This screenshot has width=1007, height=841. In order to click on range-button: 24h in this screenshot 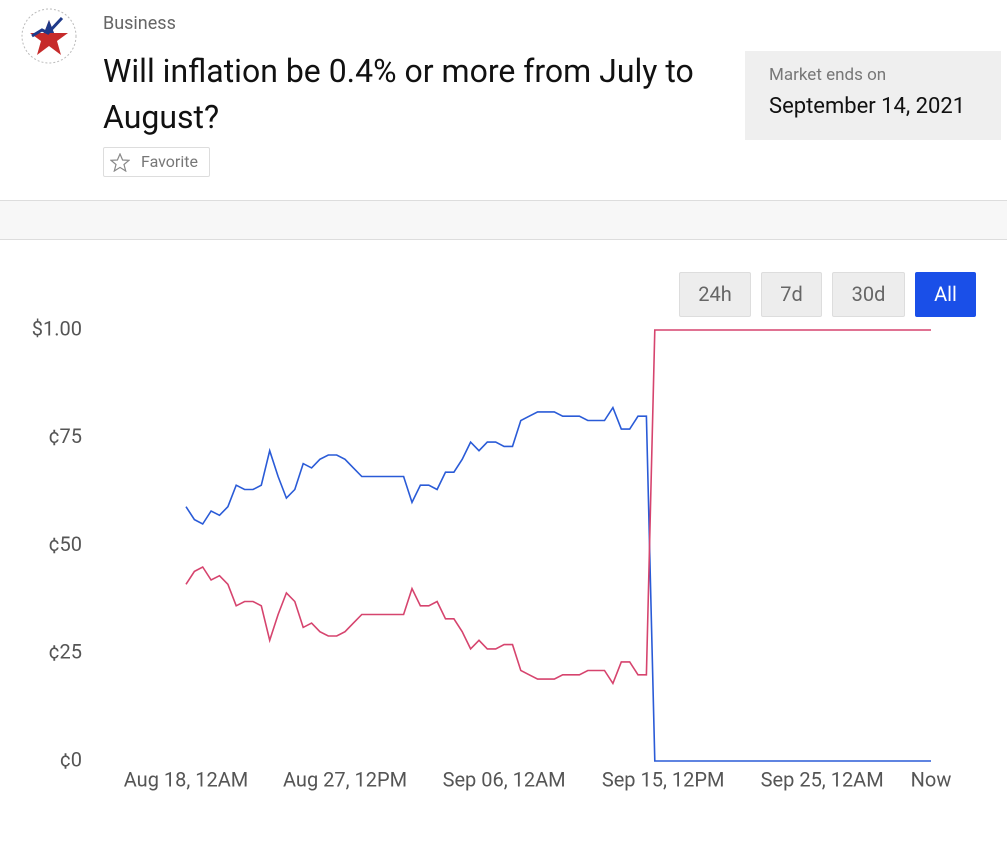, I will do `click(715, 294)`.